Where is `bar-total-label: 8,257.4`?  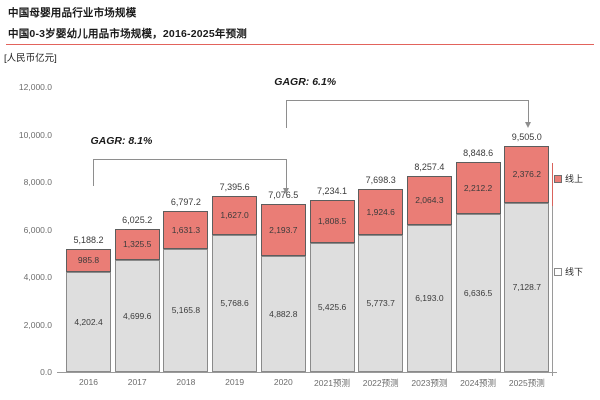 bar-total-label: 8,257.4 is located at coordinates (429, 166).